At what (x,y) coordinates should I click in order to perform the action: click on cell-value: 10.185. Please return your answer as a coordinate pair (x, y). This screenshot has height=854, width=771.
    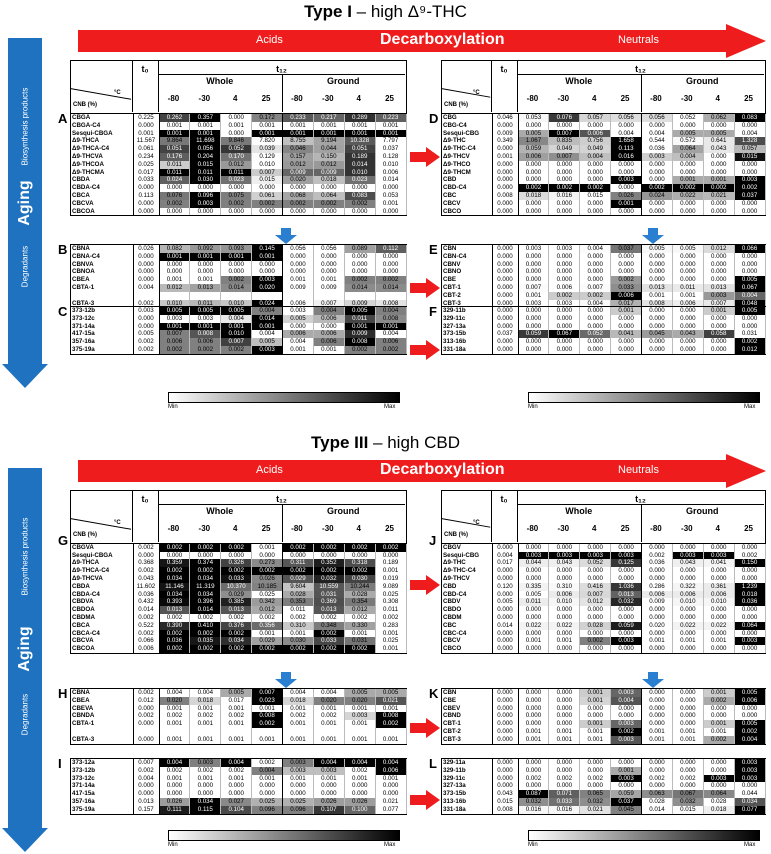
    Looking at the image, I should click on (267, 586).